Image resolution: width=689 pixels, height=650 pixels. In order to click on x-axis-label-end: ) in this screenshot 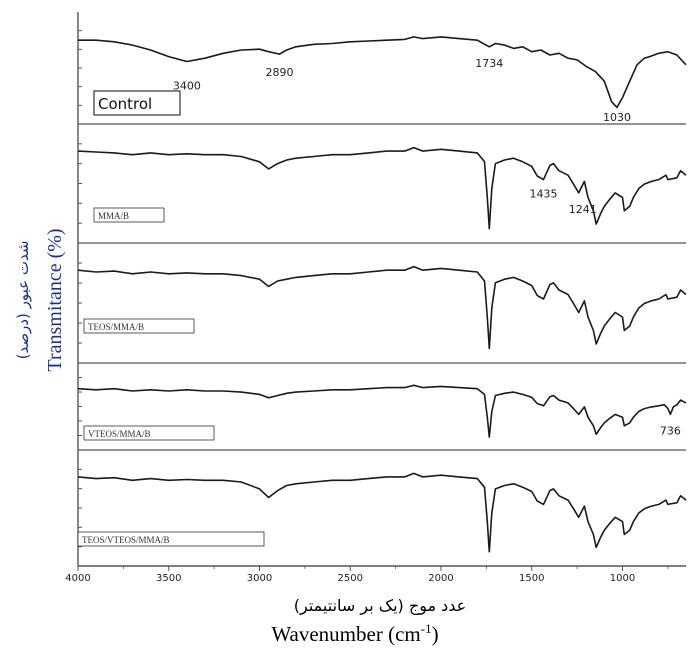, I will do `click(435, 634)`.